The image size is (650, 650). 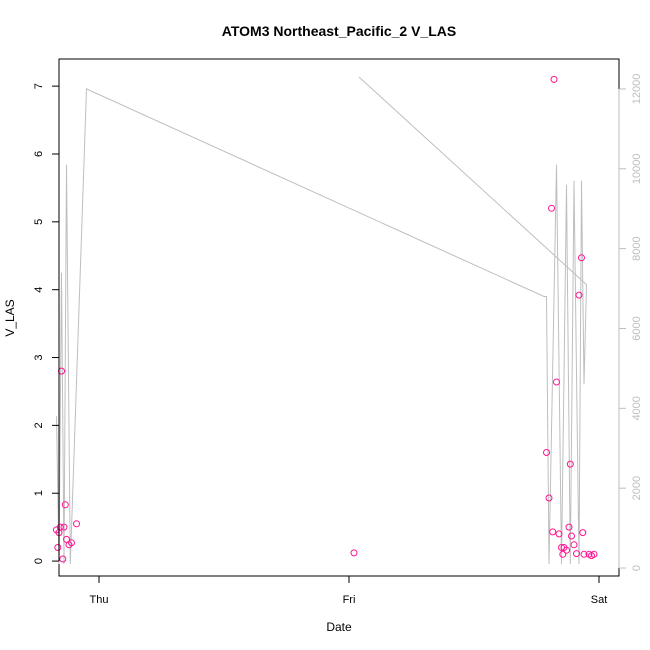 I want to click on y2-tick-label: 8000, so click(x=637, y=248).